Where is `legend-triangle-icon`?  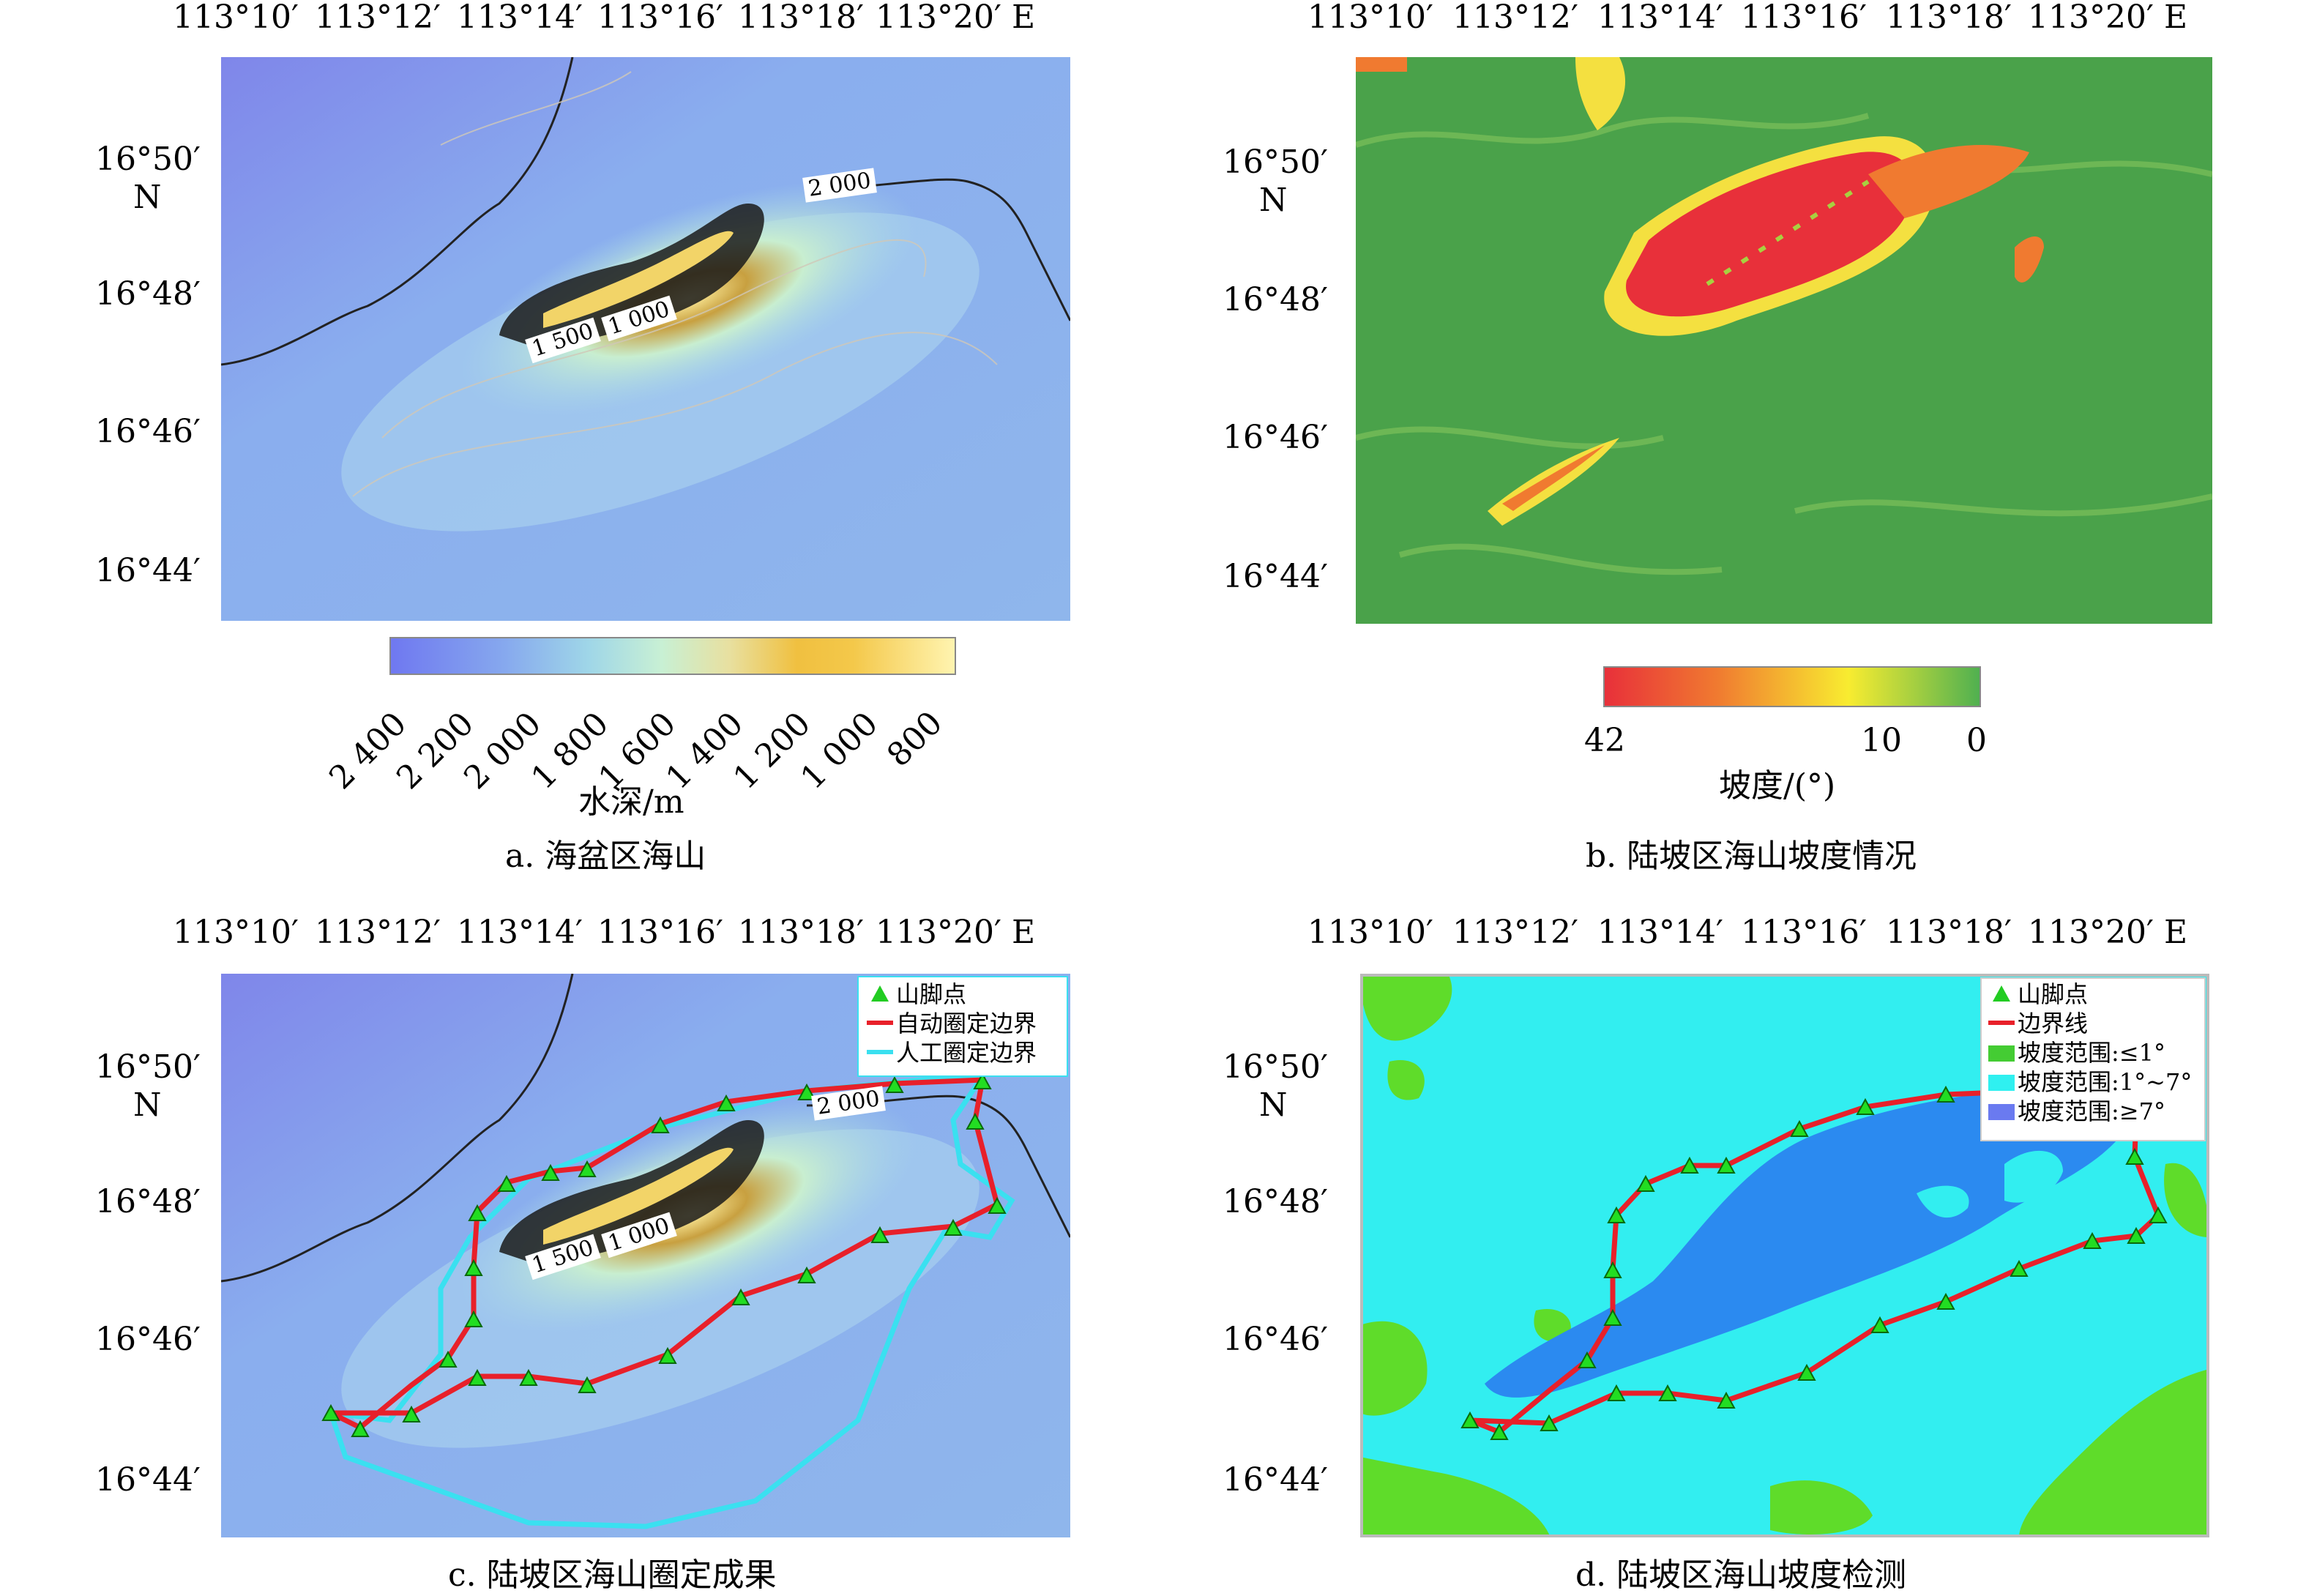
legend-triangle-icon is located at coordinates (880, 994).